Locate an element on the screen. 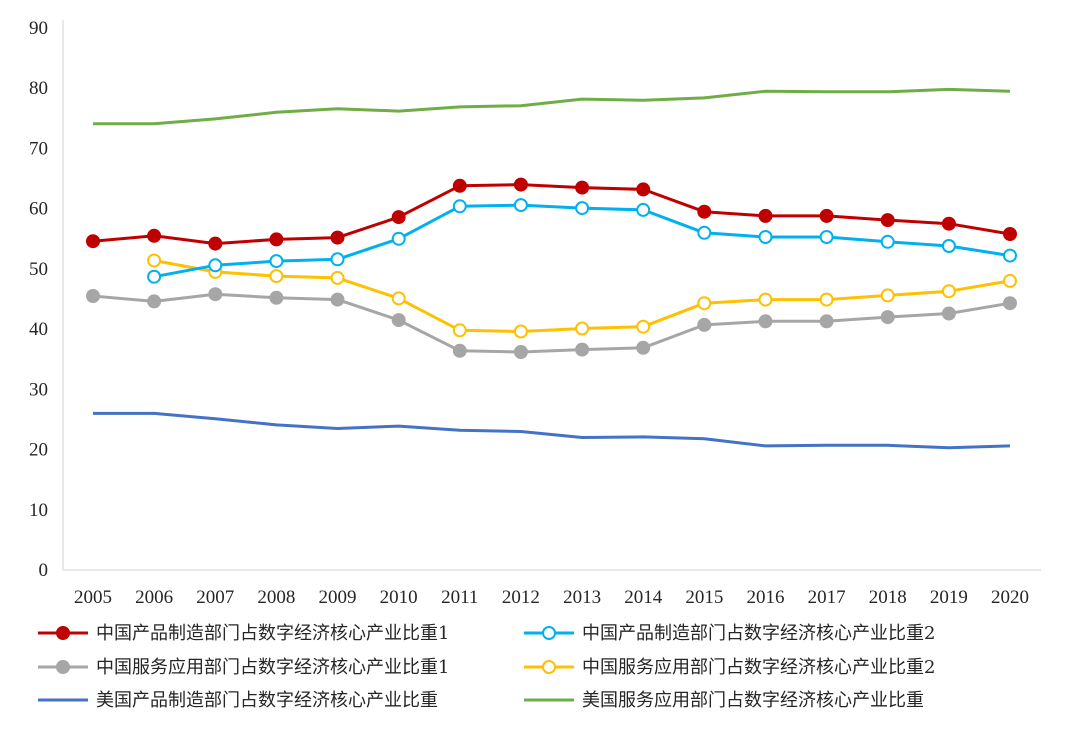 The width and height of the screenshot is (1080, 733). y-axis: 0 10 20 30 40 50 60 70 80 90 is located at coordinates (46, 299).